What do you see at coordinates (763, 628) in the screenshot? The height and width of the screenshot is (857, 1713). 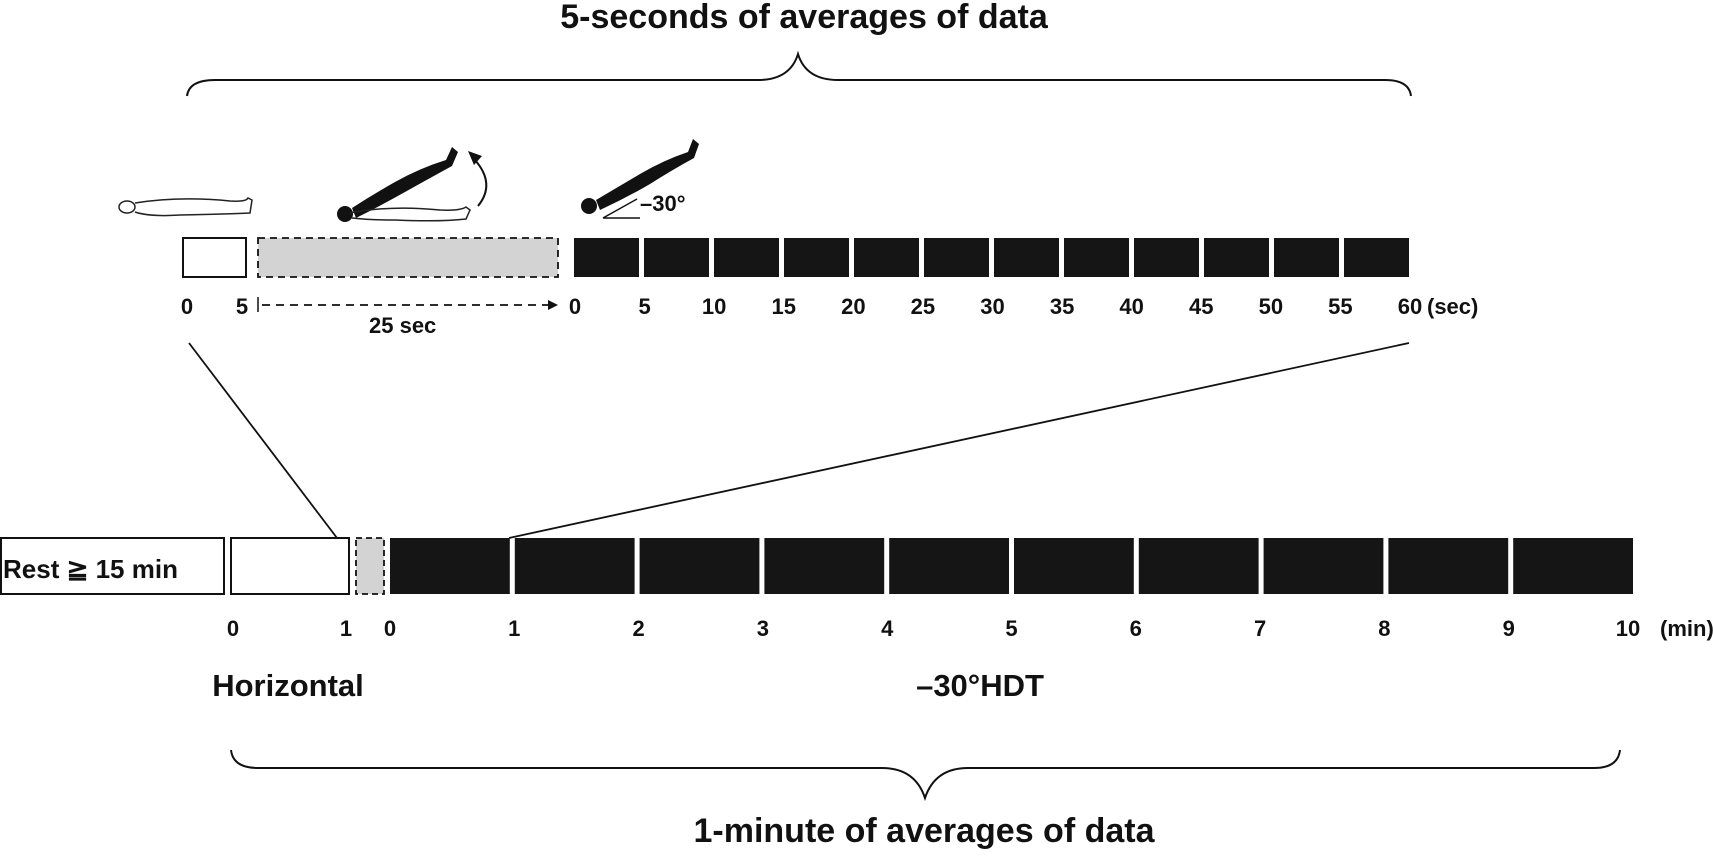 I see `bottom-tilt-tick: 3` at bounding box center [763, 628].